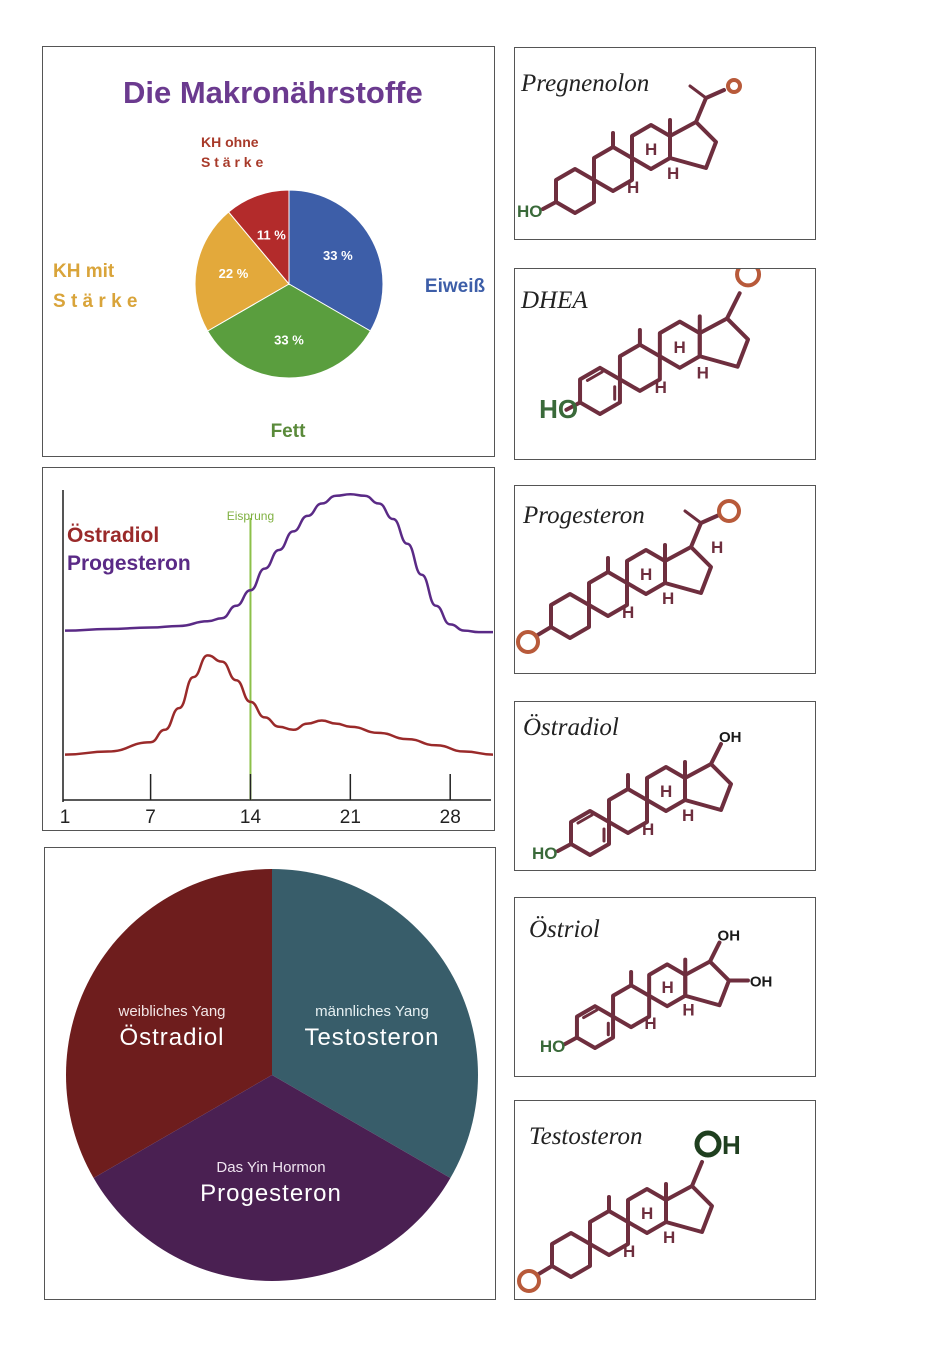 This screenshot has width=933, height=1347. Describe the element at coordinates (270, 1167) in the screenshot. I see `sector-progesterone-subtitle: Das Yin Hormon` at that location.